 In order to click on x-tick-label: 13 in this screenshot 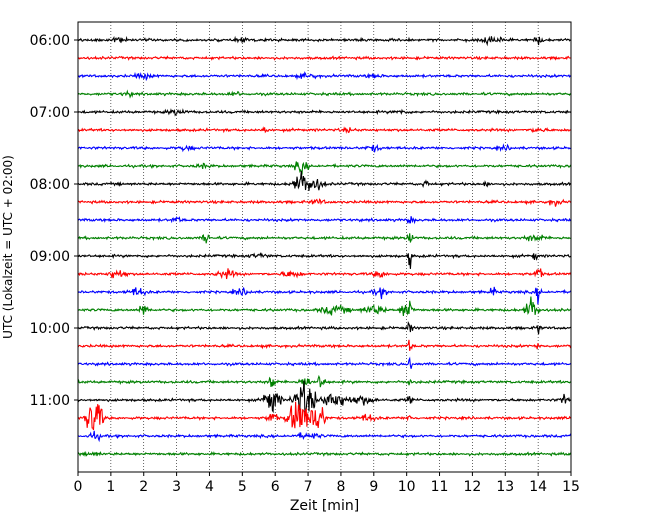, I will do `click(505, 487)`.